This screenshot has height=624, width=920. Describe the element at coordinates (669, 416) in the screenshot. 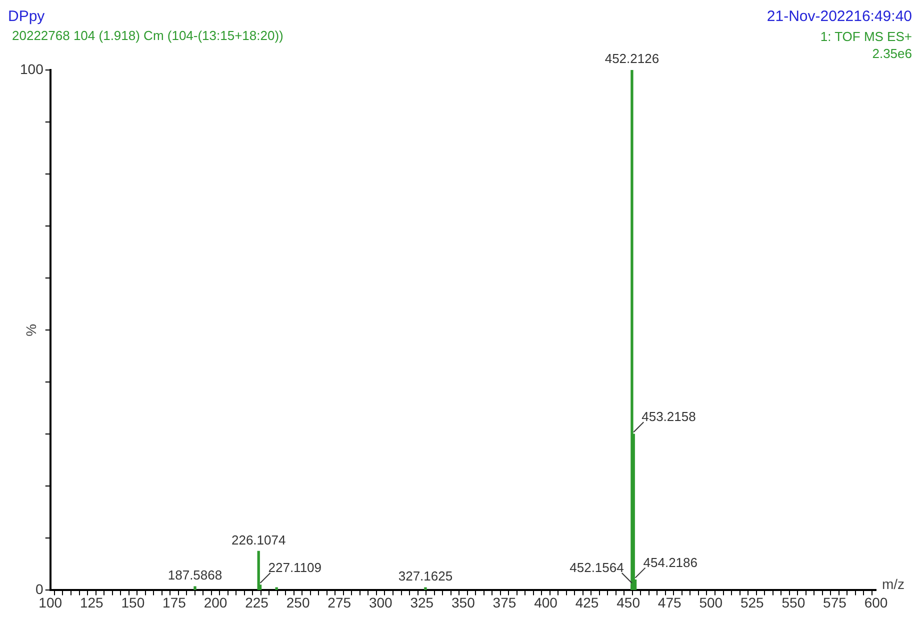

I see `annotation: 453.2158` at that location.